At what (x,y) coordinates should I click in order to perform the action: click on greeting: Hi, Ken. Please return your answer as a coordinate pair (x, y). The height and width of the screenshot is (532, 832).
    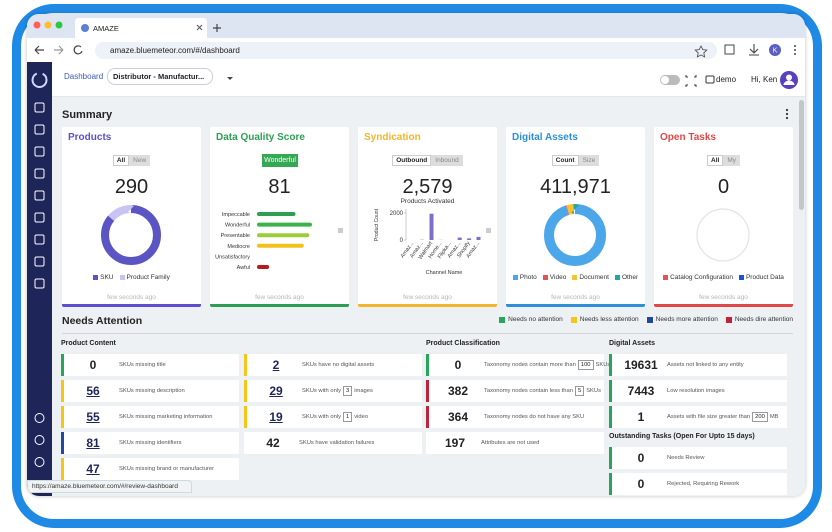
    Looking at the image, I should click on (764, 79).